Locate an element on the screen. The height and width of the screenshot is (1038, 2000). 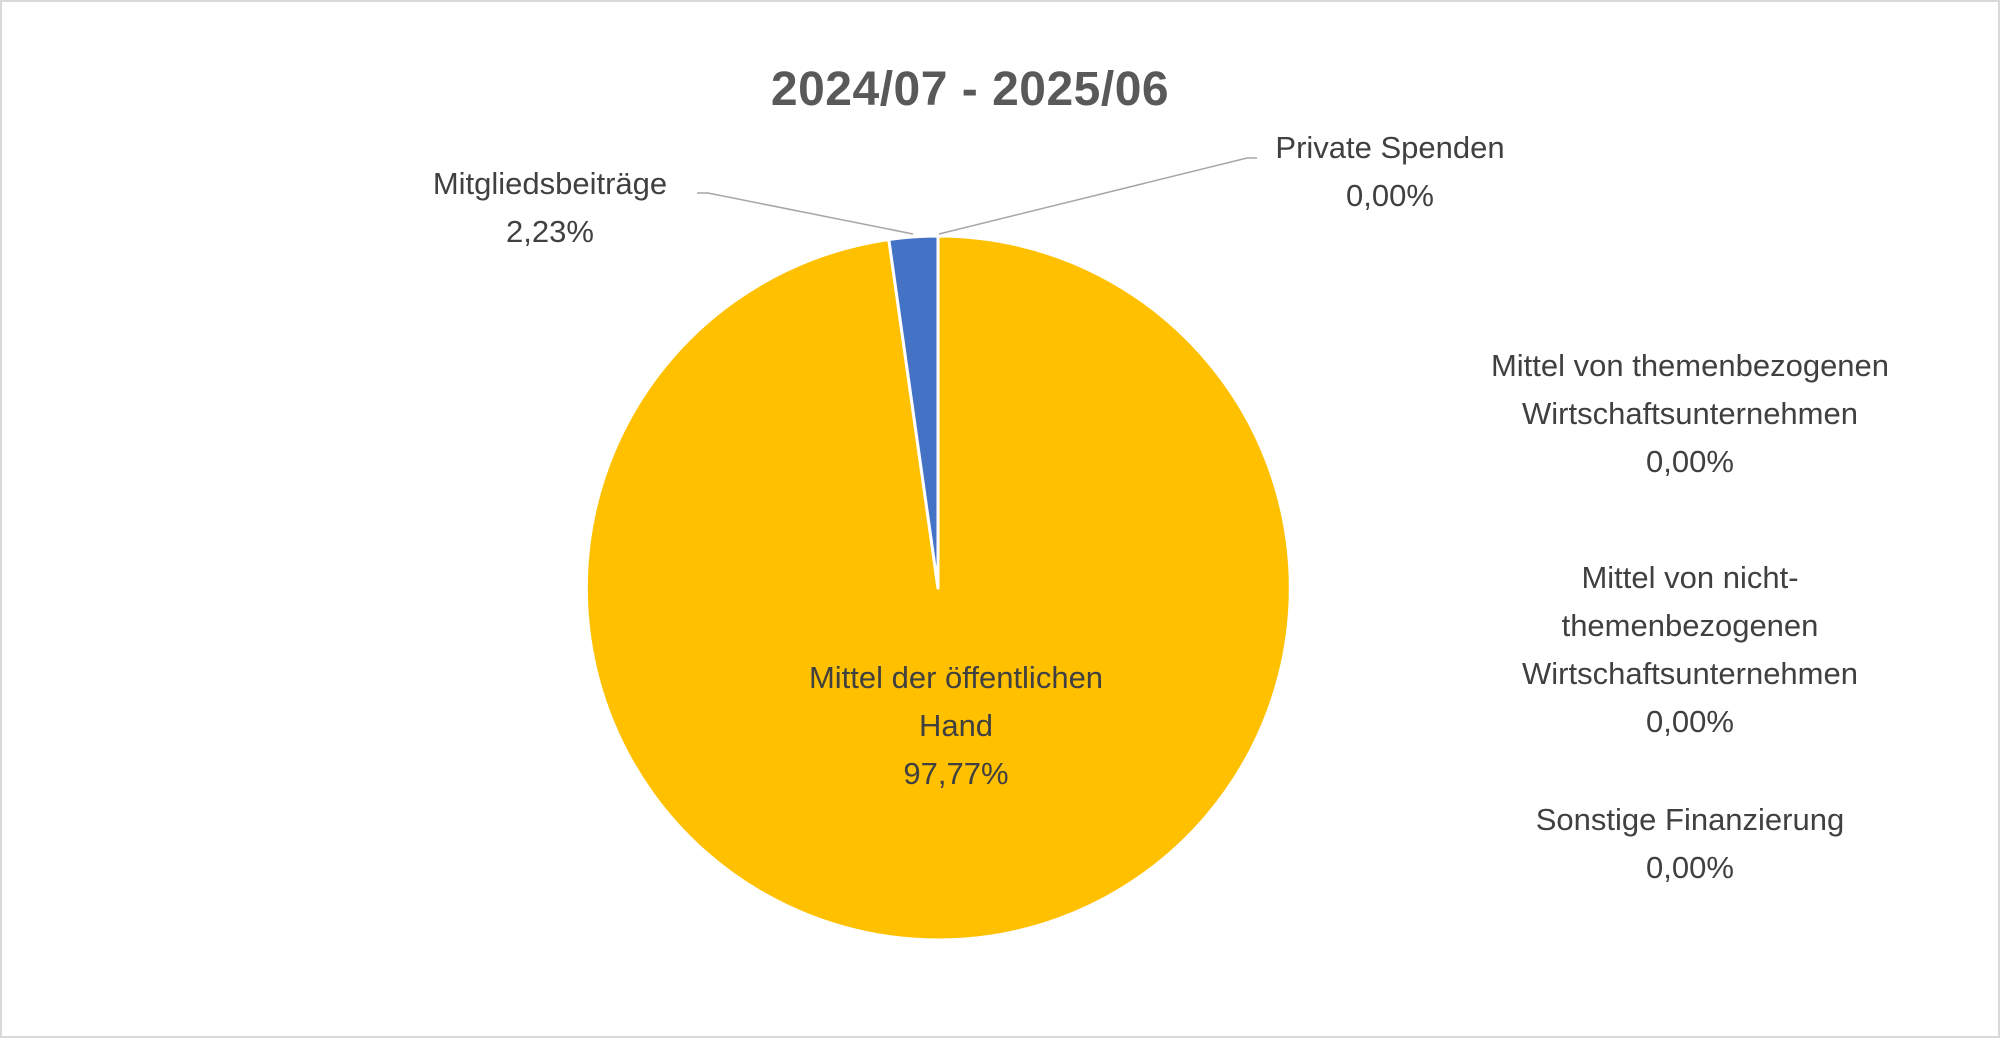
leader-line-mitgliedsbeitraege is located at coordinates (805, 213).